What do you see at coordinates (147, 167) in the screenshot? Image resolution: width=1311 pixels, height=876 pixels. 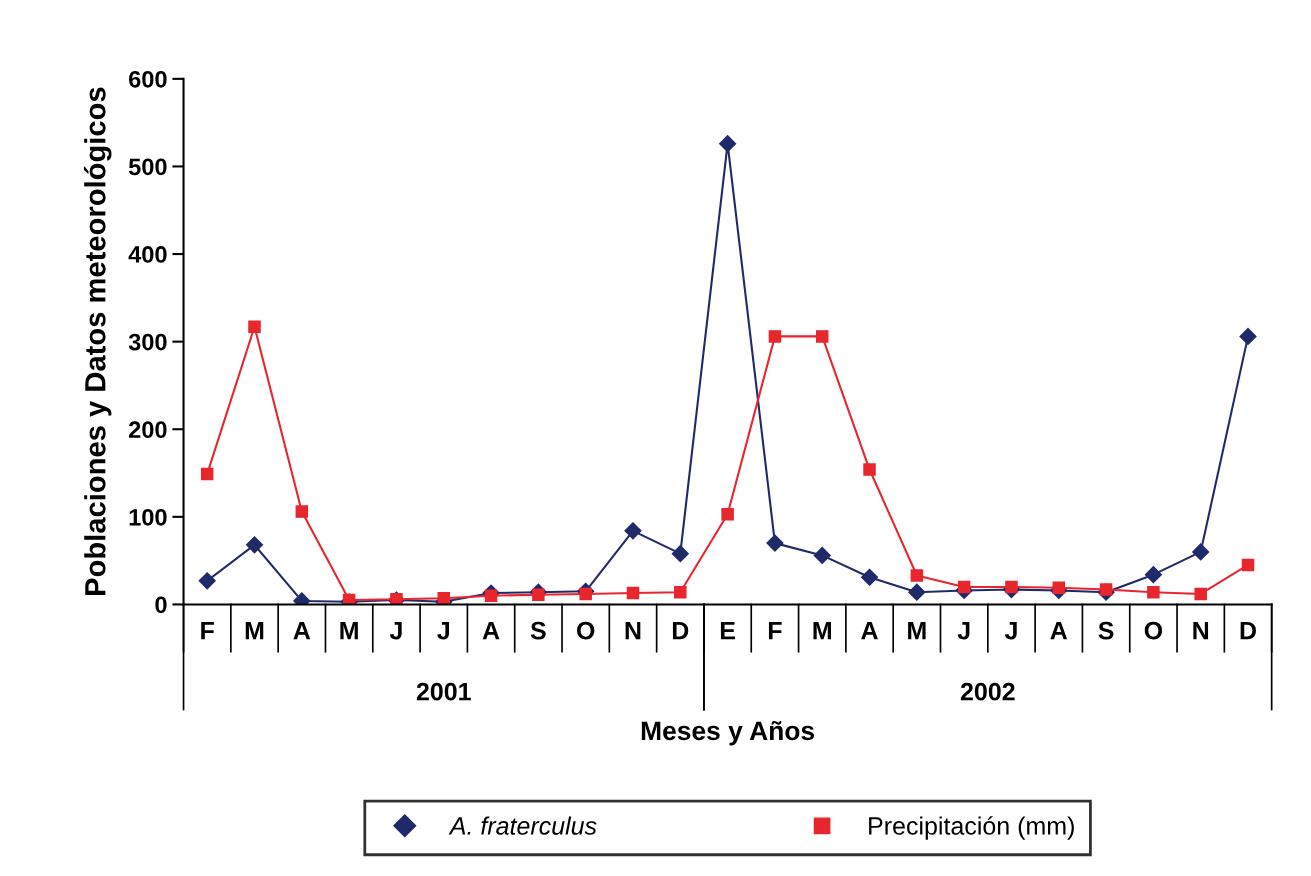 I see `y-tick-label: 500` at bounding box center [147, 167].